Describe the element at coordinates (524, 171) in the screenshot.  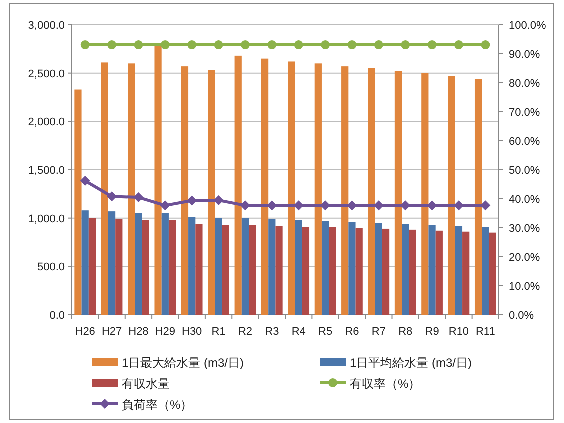
I see `y2-tick-label: 50.0%` at that location.